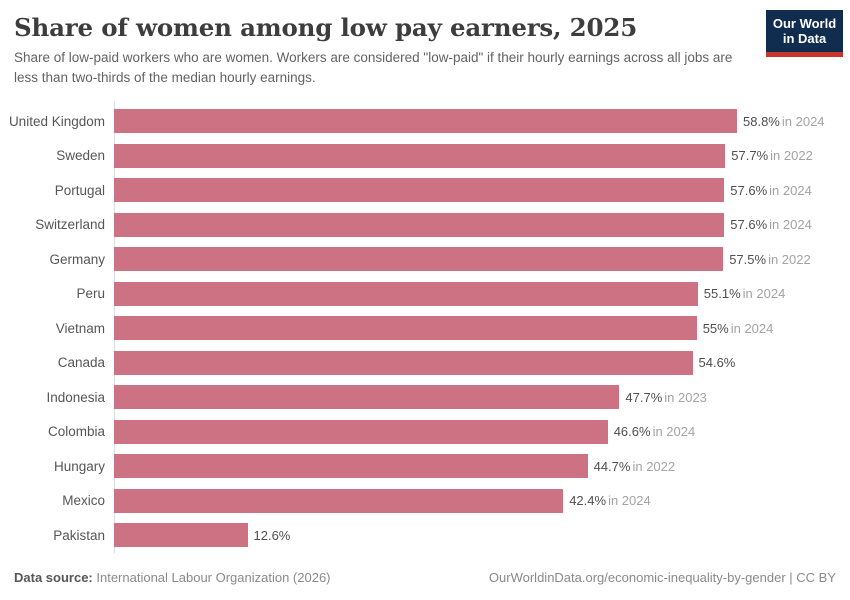 The height and width of the screenshot is (600, 850). I want to click on value-number: 55%, so click(715, 328).